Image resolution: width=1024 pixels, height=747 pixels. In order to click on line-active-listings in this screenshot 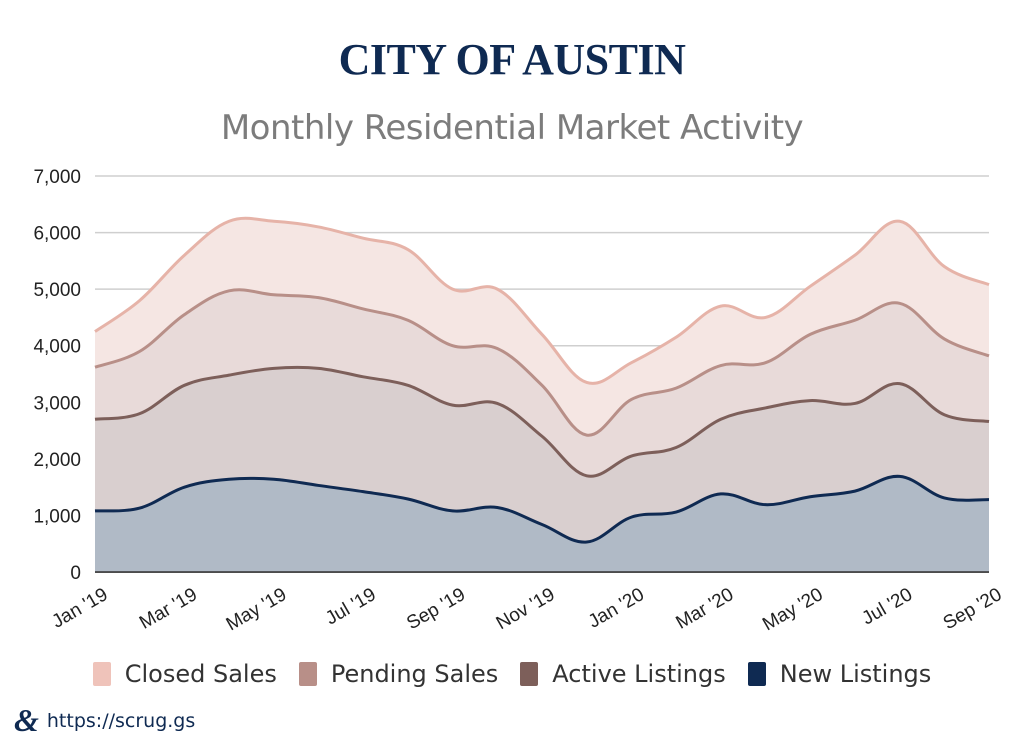, I will do `click(542, 421)`.